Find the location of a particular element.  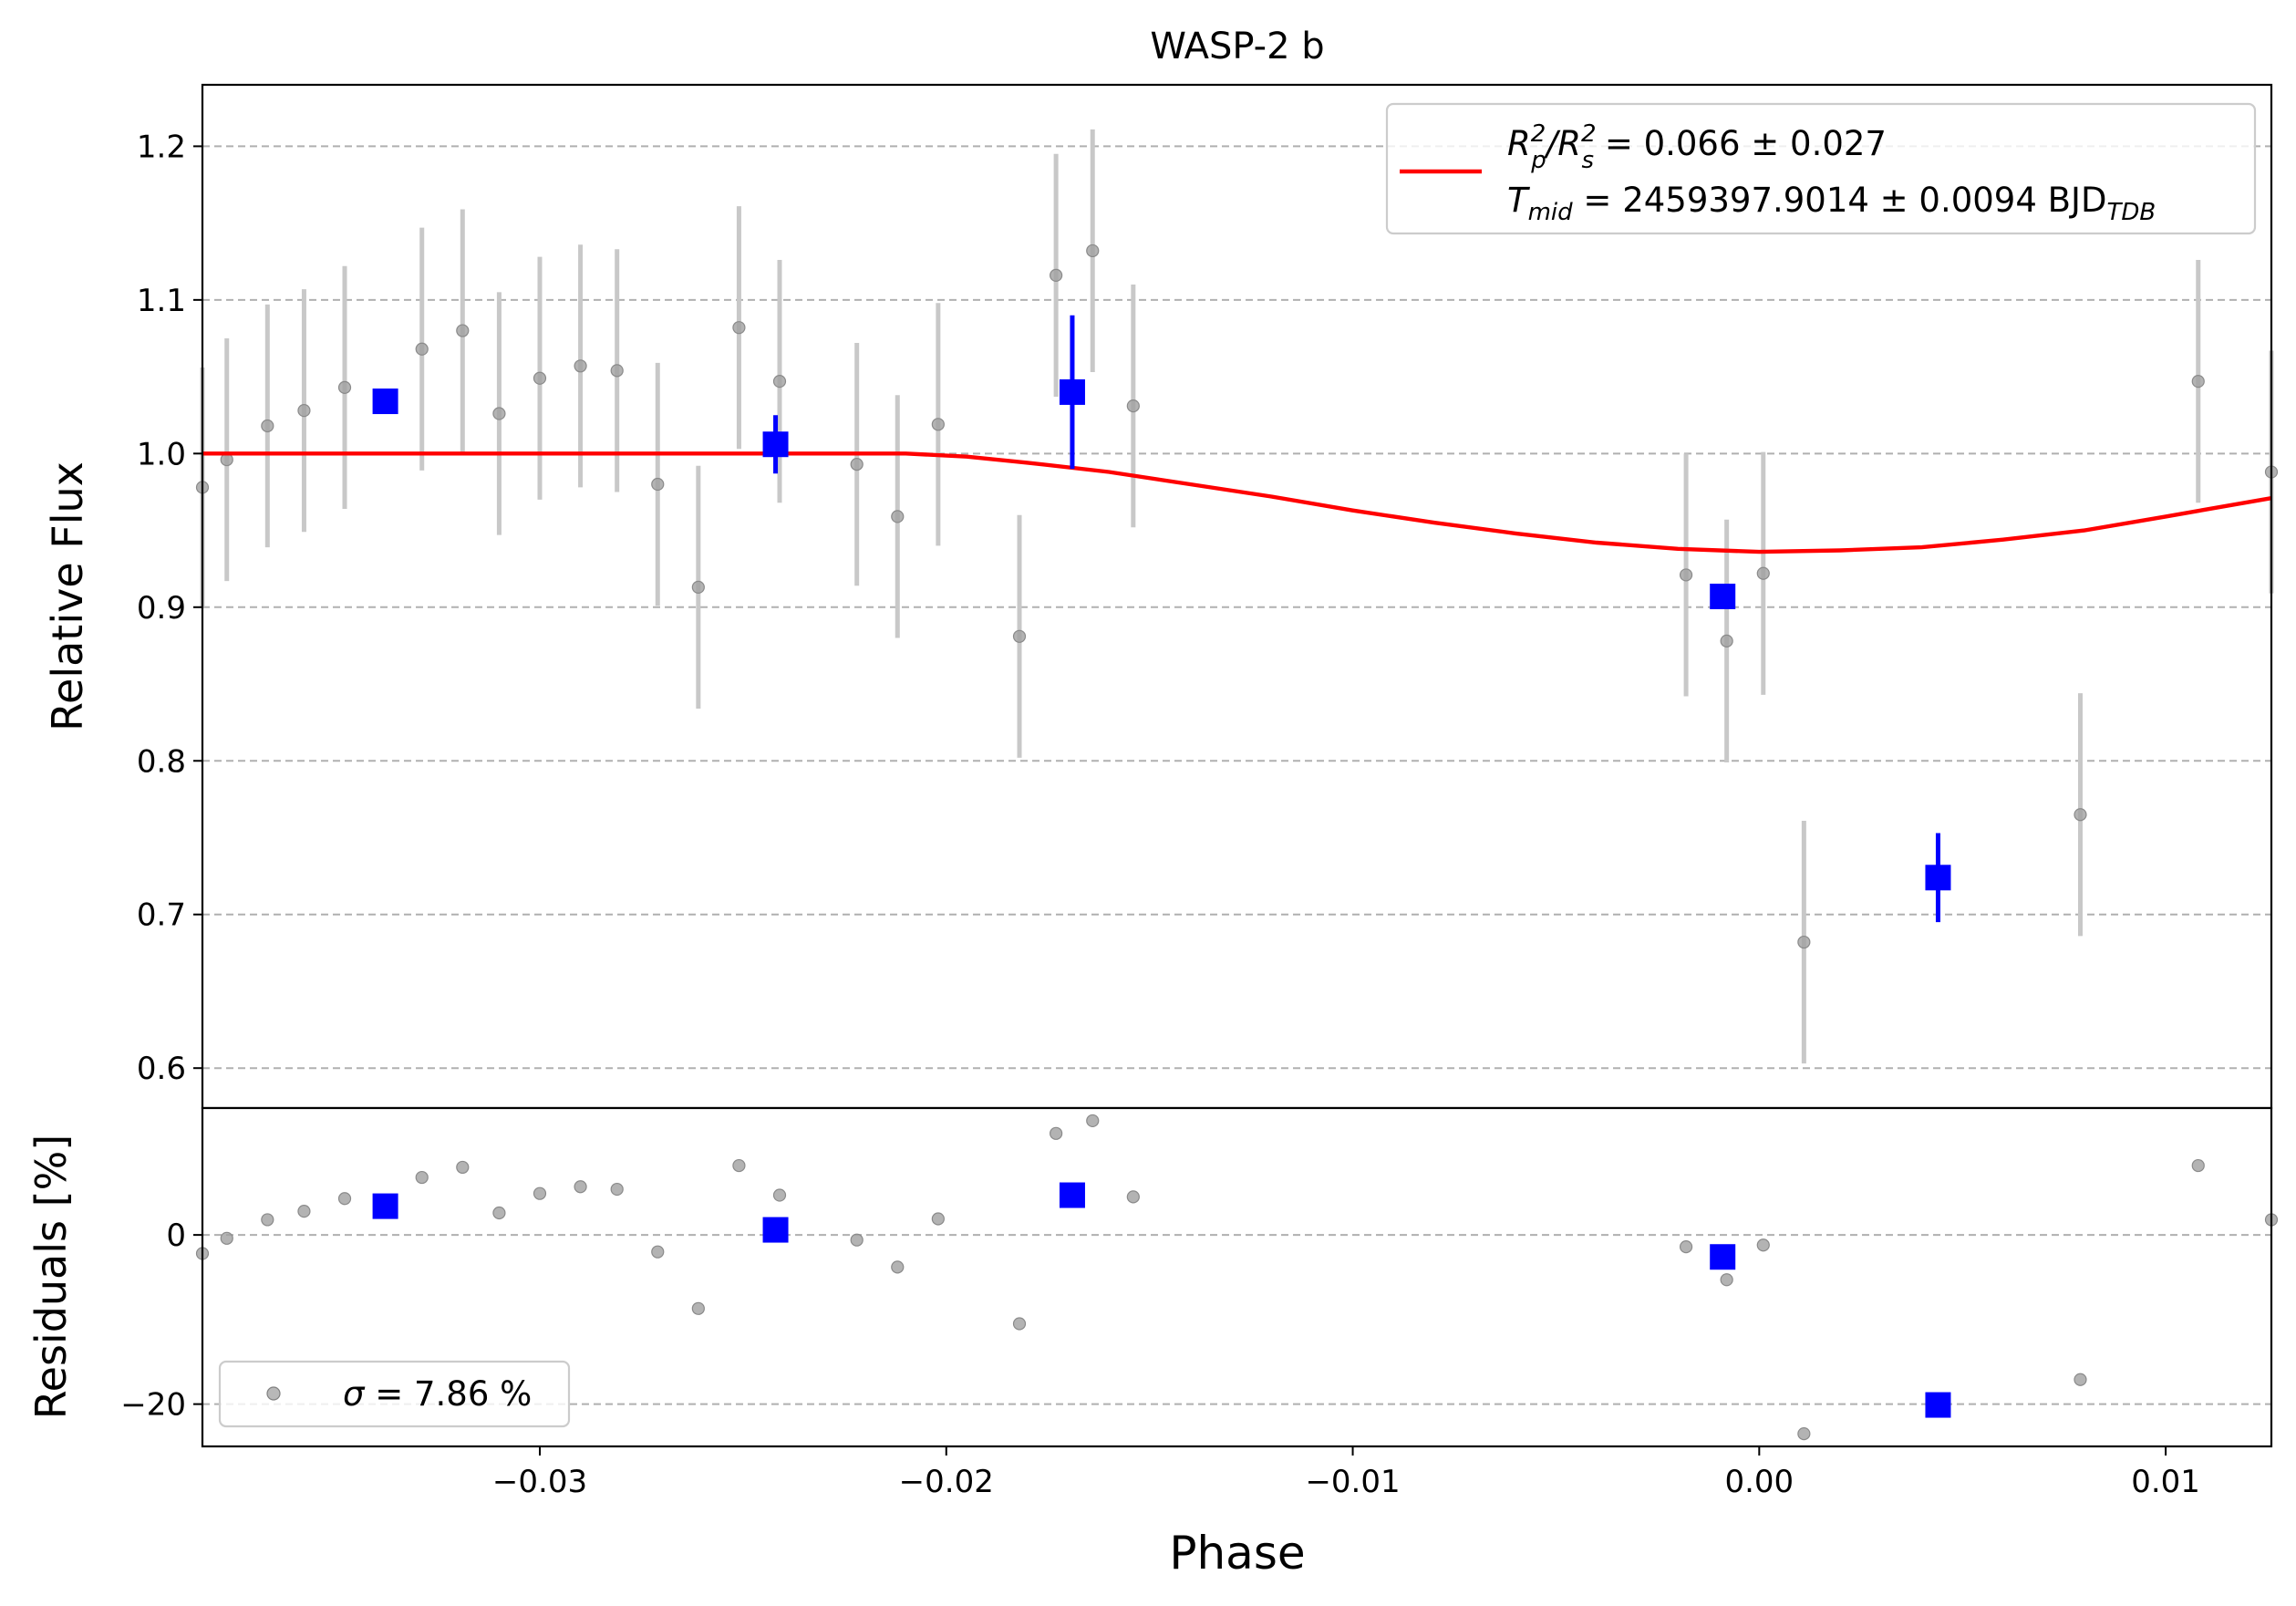

residuals-binned-points is located at coordinates (1161, 1300).